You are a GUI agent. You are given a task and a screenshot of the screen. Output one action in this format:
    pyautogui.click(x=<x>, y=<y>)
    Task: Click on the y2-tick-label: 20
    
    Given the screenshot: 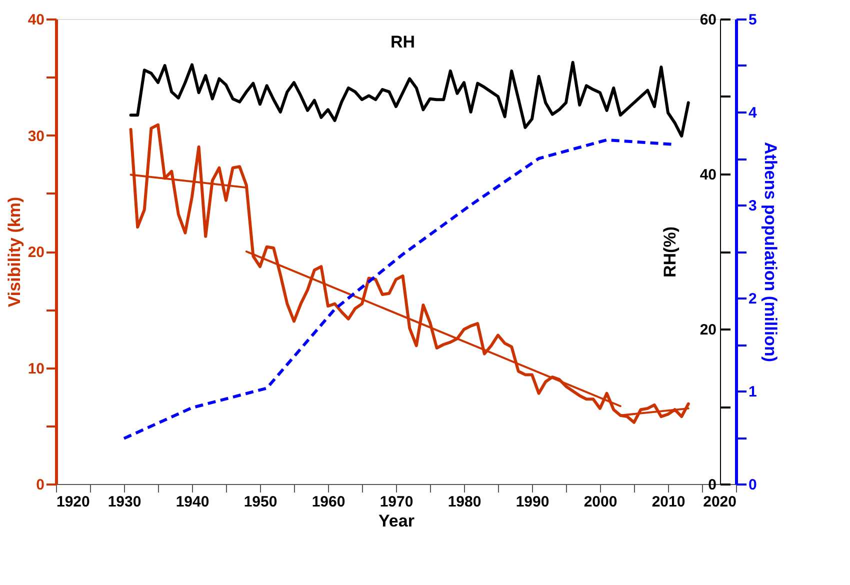 What is the action you would take?
    pyautogui.click(x=708, y=330)
    